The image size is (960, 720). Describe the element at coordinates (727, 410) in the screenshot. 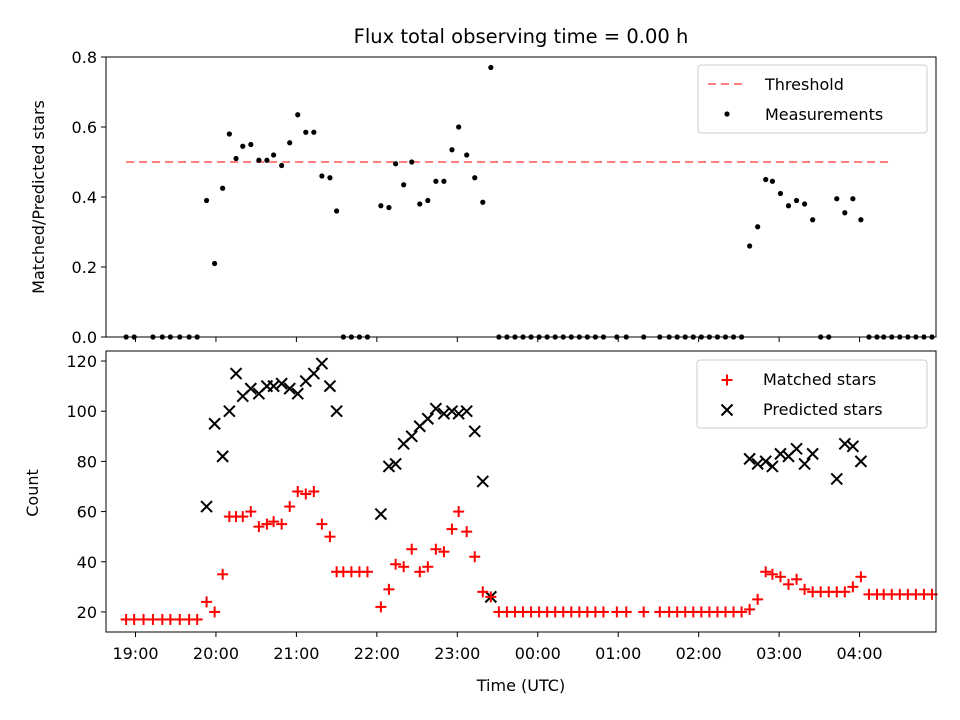

I see `legend-x-marker` at that location.